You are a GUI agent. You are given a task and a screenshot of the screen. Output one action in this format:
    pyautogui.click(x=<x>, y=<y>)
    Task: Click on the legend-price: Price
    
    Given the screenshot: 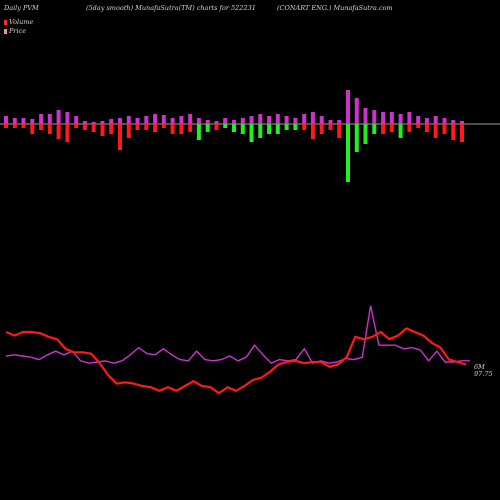 What is the action you would take?
    pyautogui.click(x=15, y=31)
    